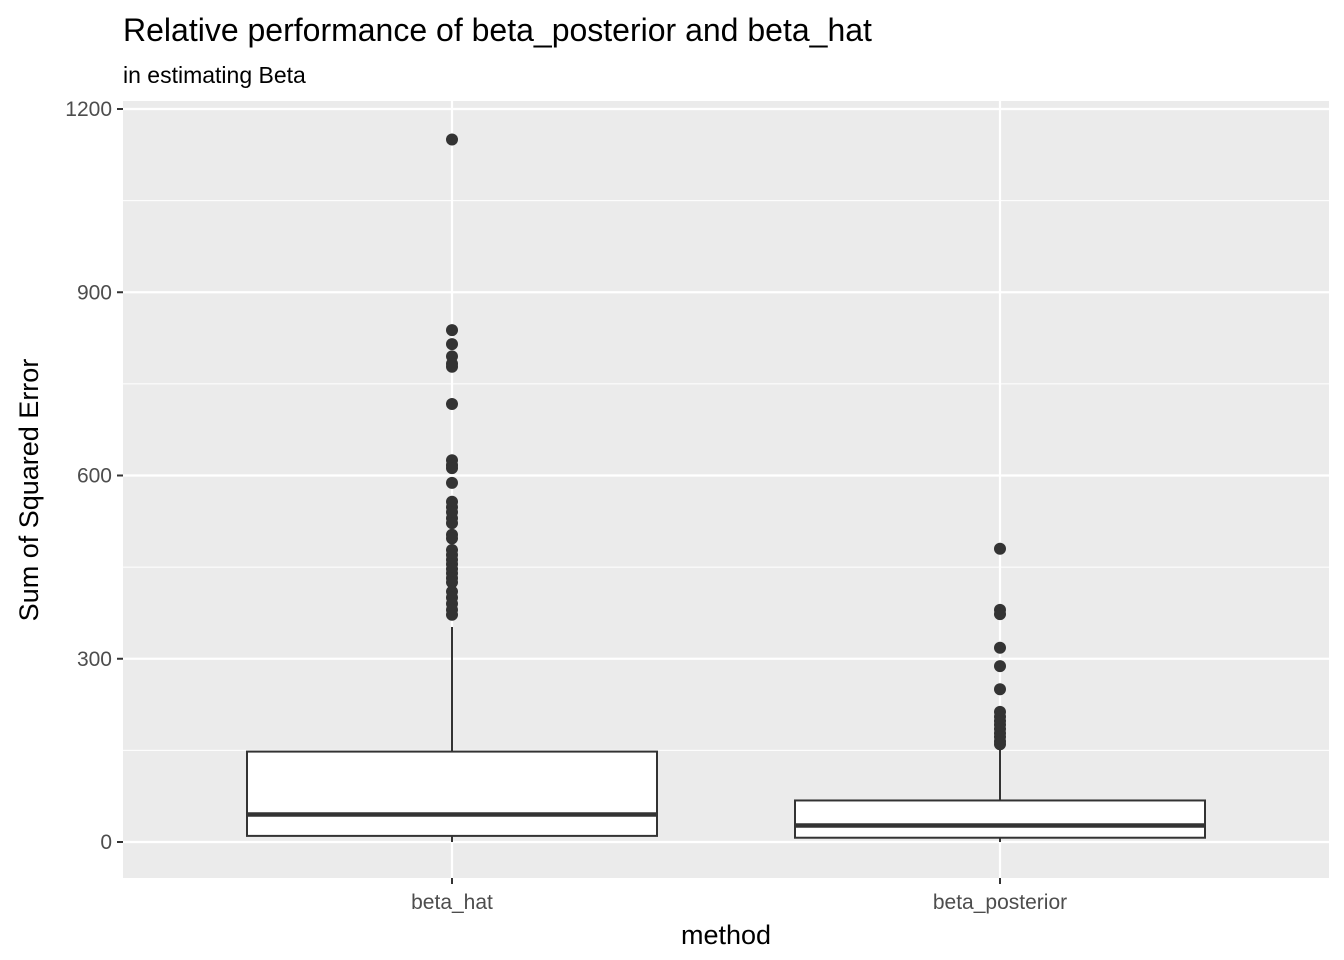 This screenshot has height=960, width=1344. What do you see at coordinates (452, 902) in the screenshot?
I see `x-tick-label: beta_hat` at bounding box center [452, 902].